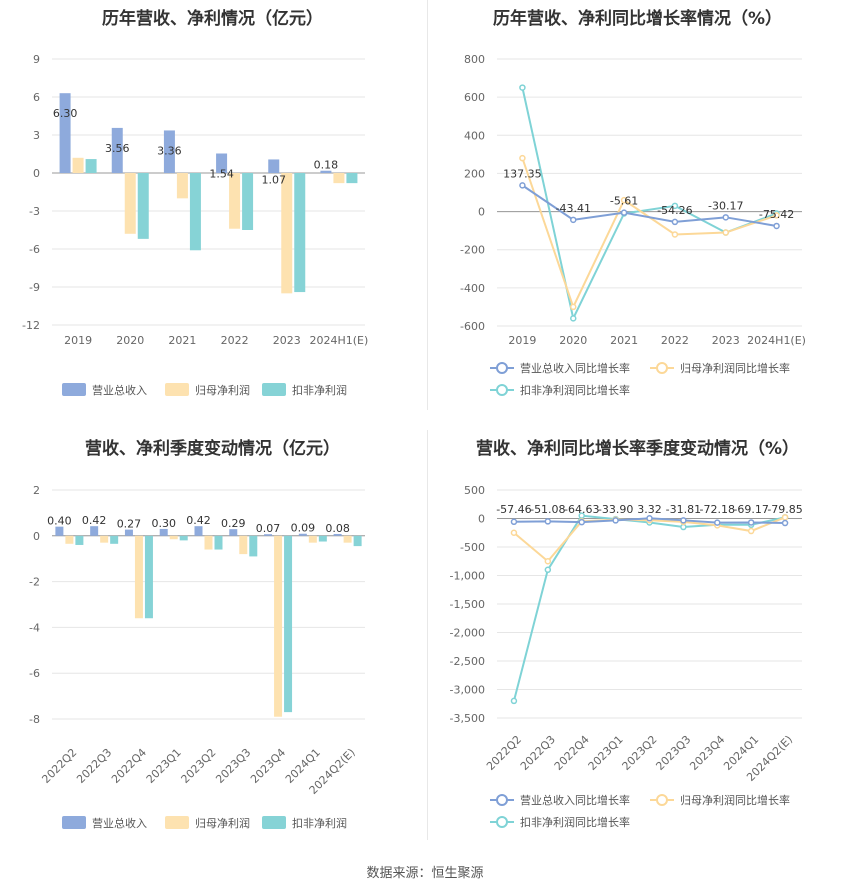  What do you see at coordinates (649, 205) in the screenshot?
I see `revenue-growth-line` at bounding box center [649, 205].